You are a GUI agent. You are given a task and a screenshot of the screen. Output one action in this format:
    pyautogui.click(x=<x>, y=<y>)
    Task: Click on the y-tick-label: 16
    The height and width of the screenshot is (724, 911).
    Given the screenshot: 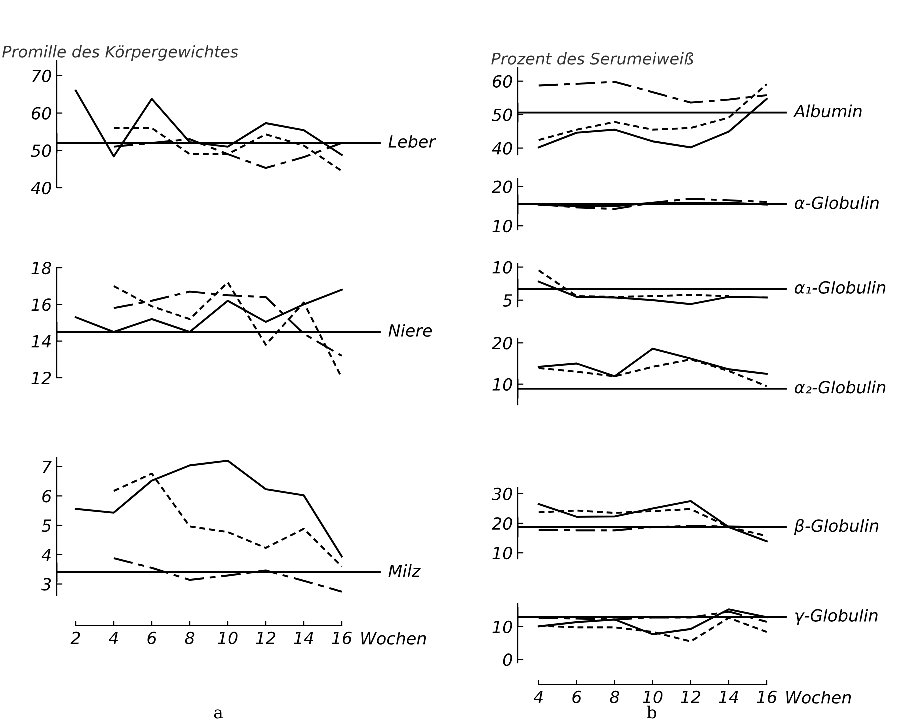 What is the action you would take?
    pyautogui.click(x=42, y=305)
    